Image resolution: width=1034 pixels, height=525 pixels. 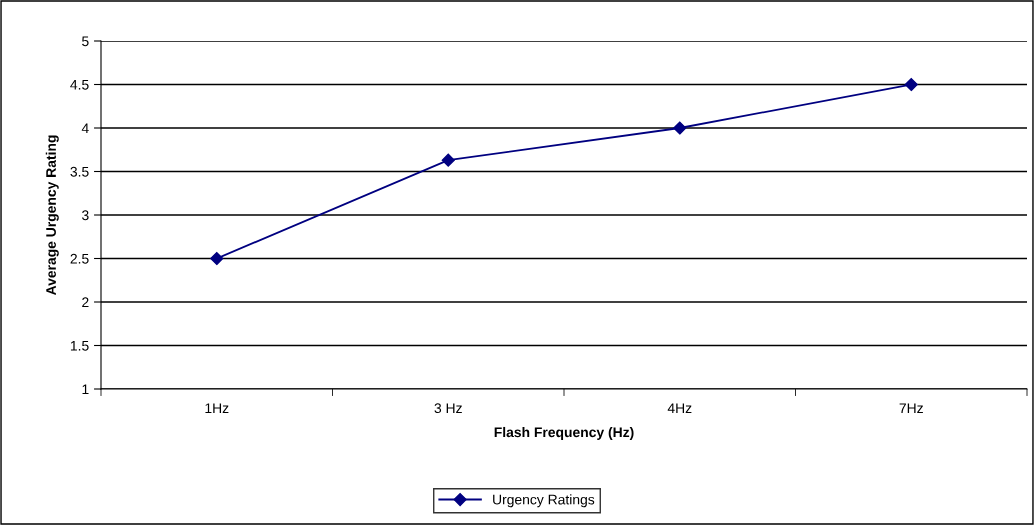 I want to click on y-tick-label: 3, so click(x=85, y=215).